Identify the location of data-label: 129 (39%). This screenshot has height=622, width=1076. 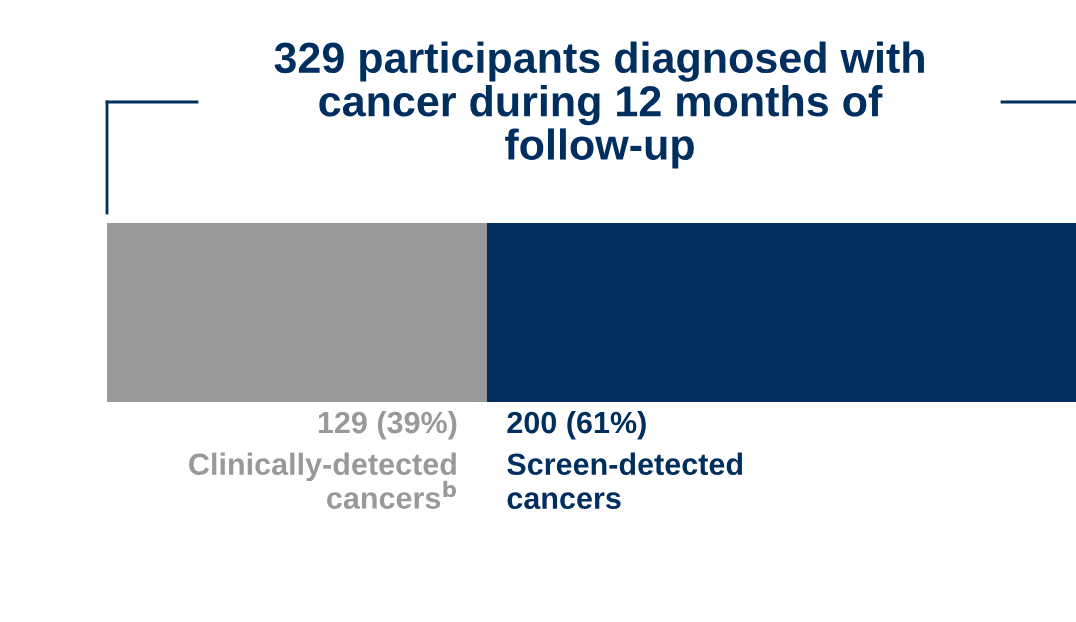
(387, 425).